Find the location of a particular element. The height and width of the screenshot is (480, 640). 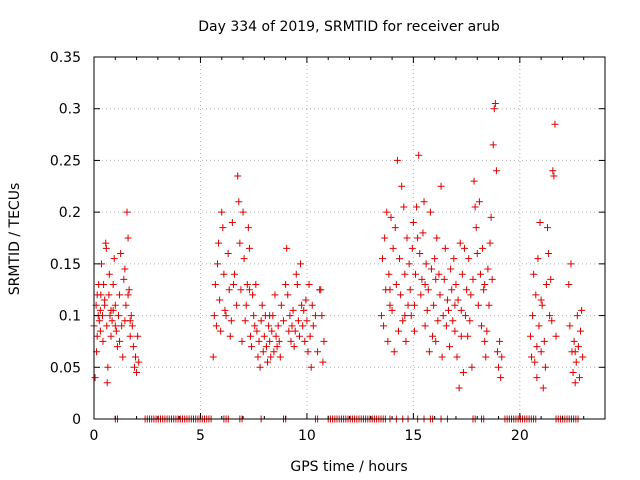

y-tick-label: 0.1 is located at coordinates (70, 317).